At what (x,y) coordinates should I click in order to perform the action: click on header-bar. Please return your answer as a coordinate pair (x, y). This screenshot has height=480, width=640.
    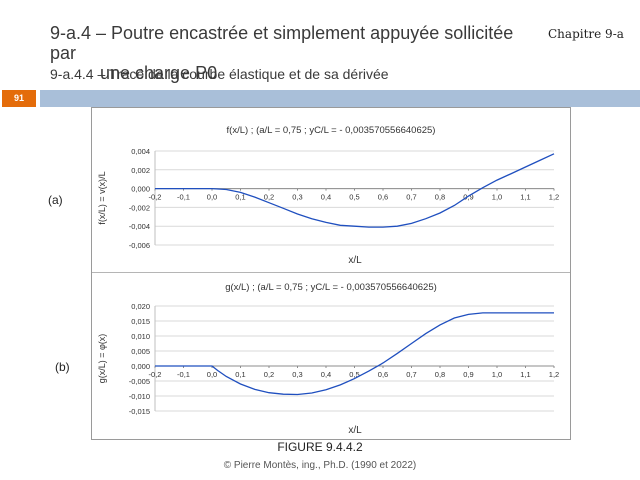
    Looking at the image, I should click on (340, 98).